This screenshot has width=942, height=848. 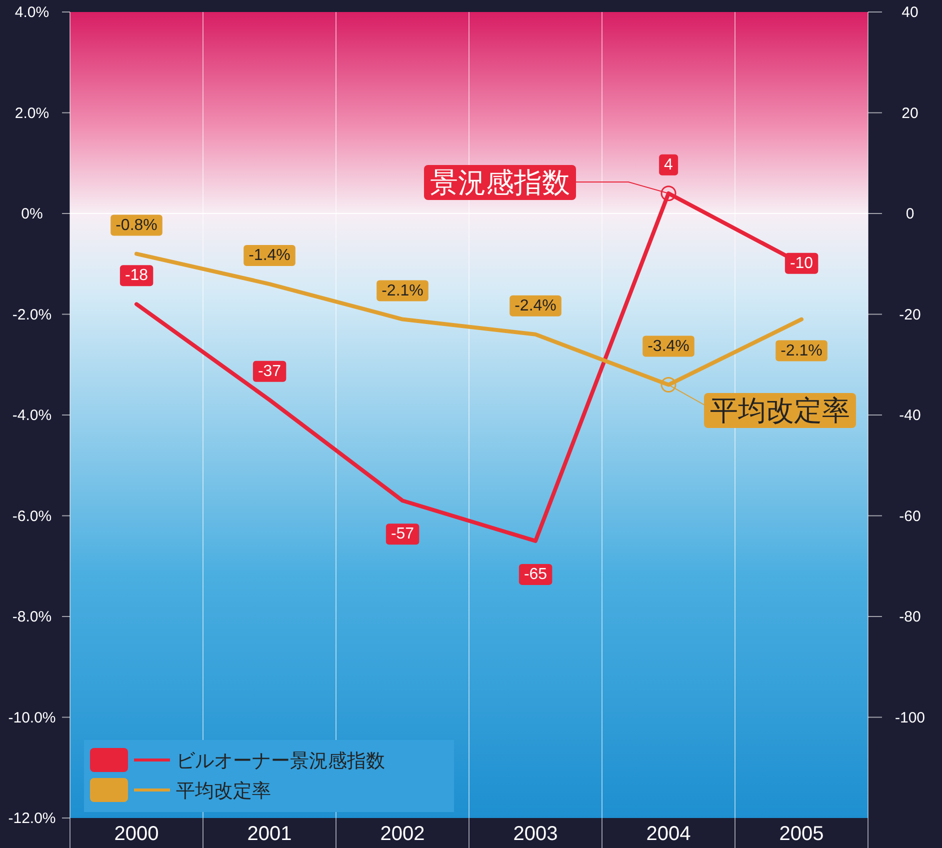 What do you see at coordinates (535, 834) in the screenshot?
I see `x-tick-label: 2003` at bounding box center [535, 834].